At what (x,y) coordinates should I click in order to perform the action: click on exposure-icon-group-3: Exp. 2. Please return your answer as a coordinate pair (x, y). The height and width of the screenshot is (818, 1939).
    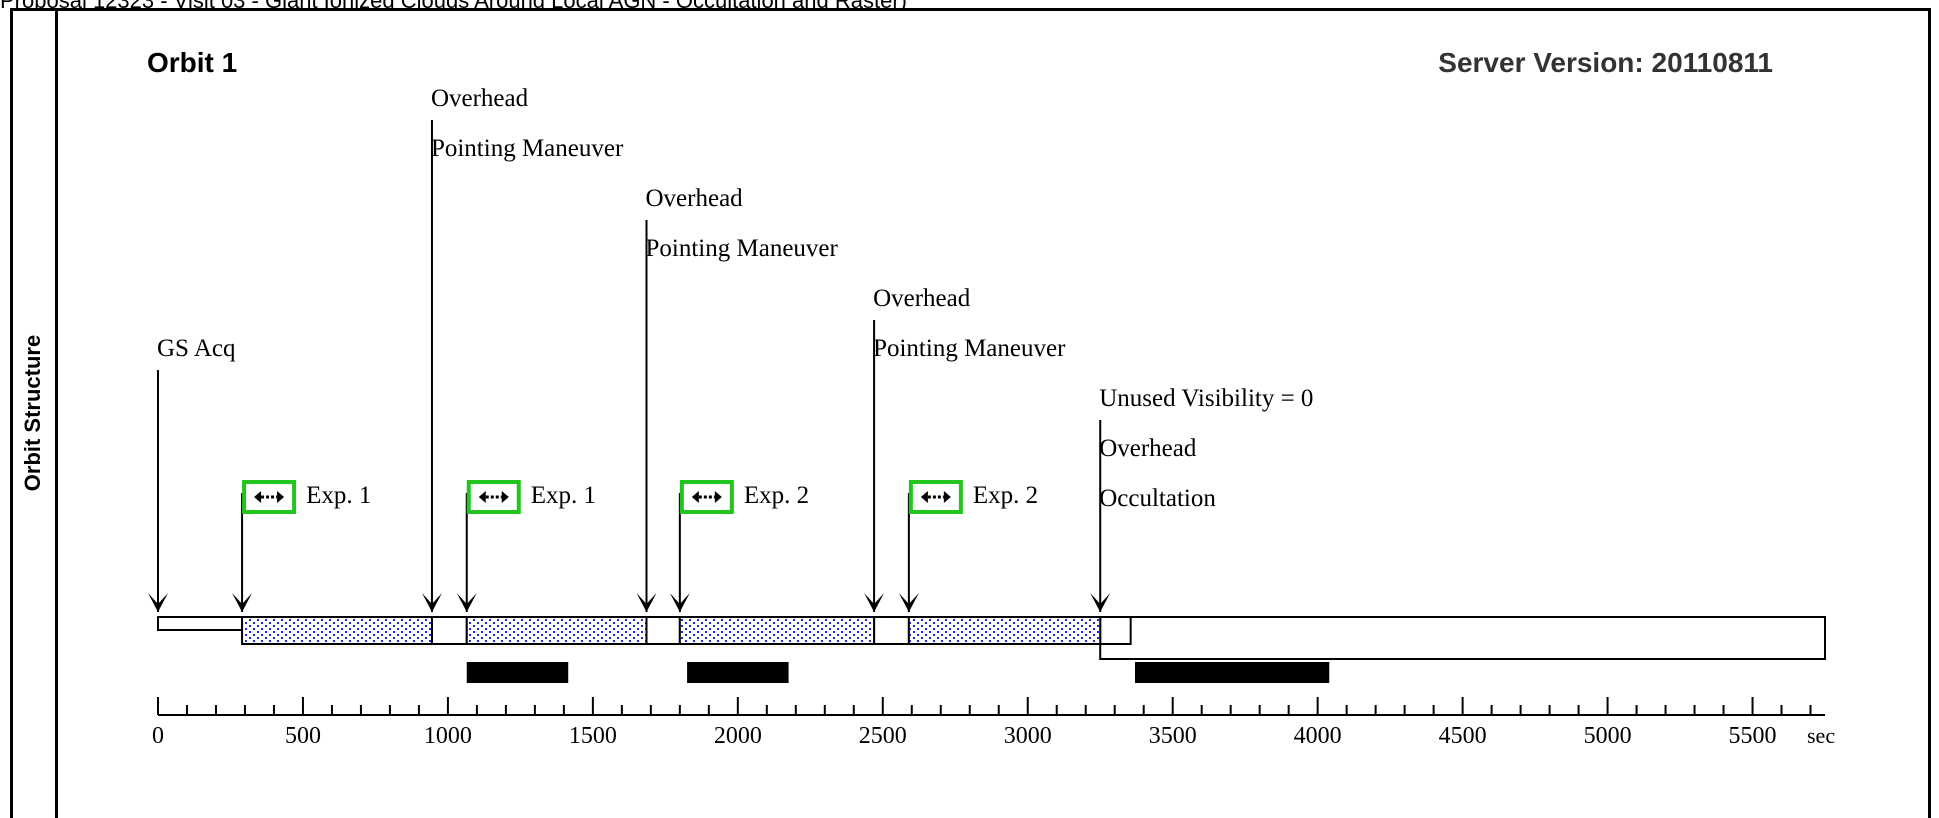
    Looking at the image, I should click on (744, 497).